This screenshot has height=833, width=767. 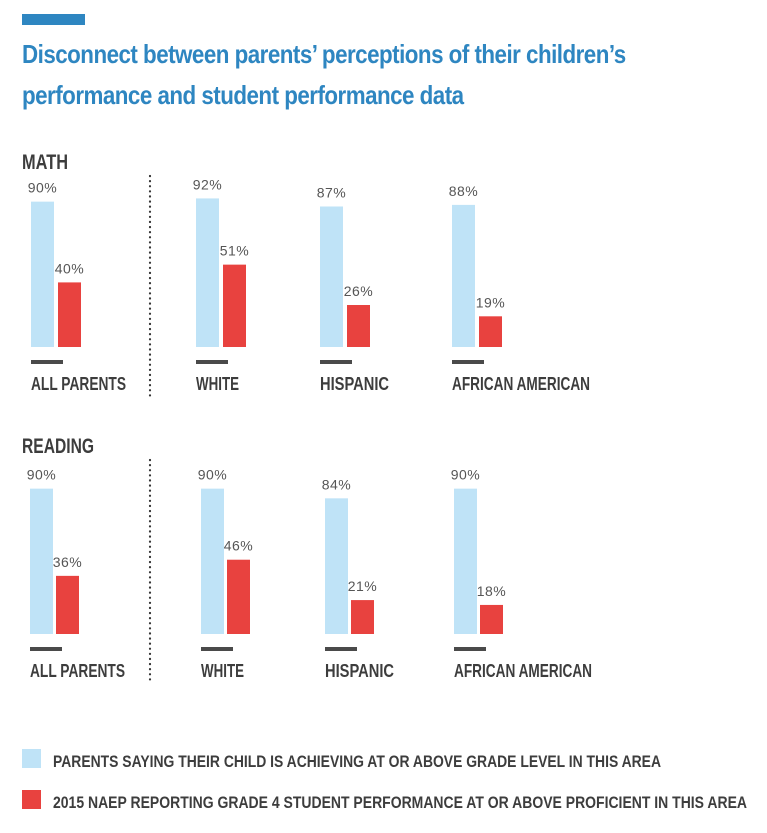 I want to click on math-hispanic-tick, so click(x=336, y=362).